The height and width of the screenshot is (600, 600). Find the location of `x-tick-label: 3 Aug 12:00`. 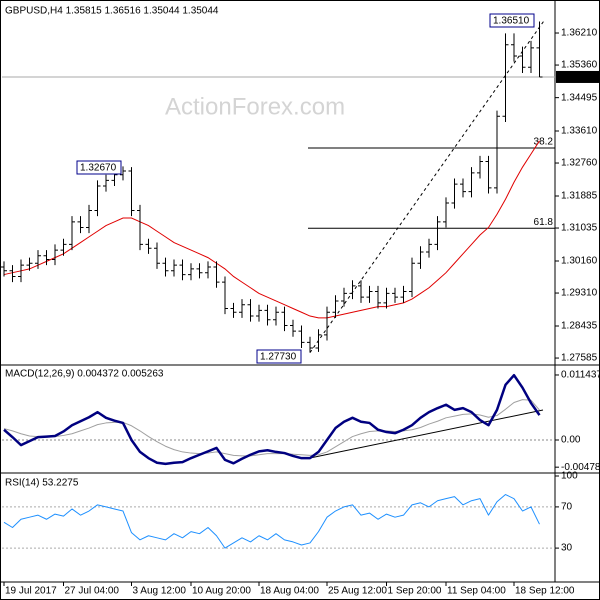

x-tick-label: 3 Aug 12:00 is located at coordinates (160, 591).